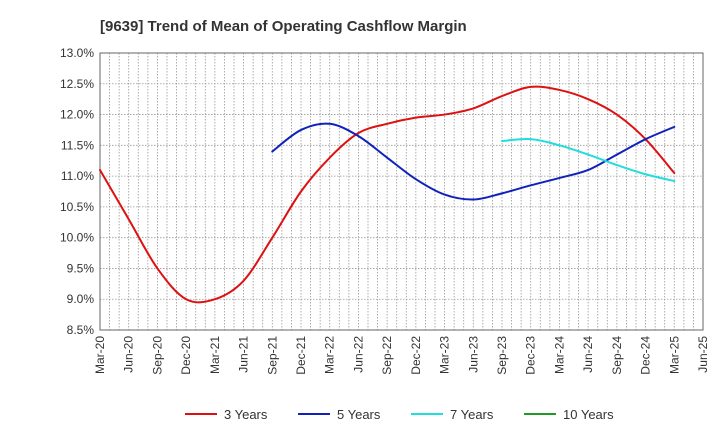  I want to click on x-tick-label: Sep-20, so click(157, 355).